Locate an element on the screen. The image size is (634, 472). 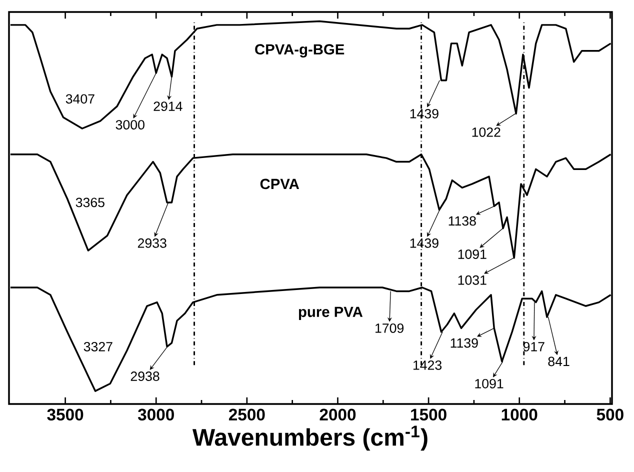
annotation: 2938 is located at coordinates (145, 376).